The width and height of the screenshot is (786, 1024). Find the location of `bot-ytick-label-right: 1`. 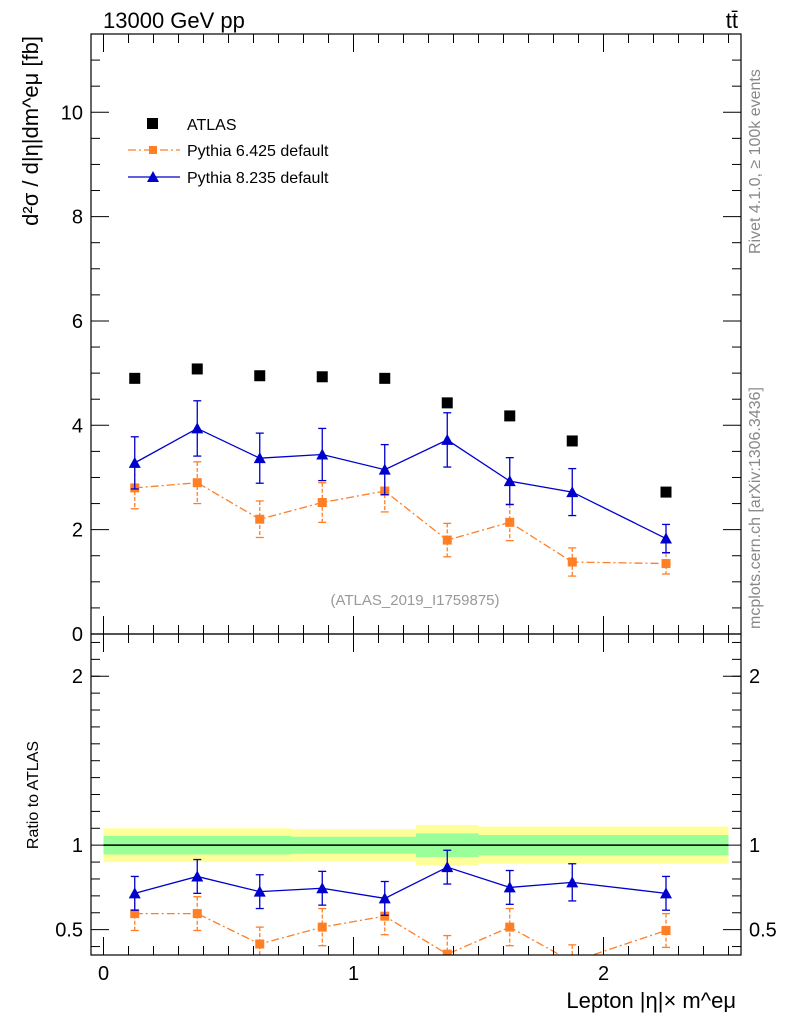

bot-ytick-label-right: 1 is located at coordinates (754, 846).